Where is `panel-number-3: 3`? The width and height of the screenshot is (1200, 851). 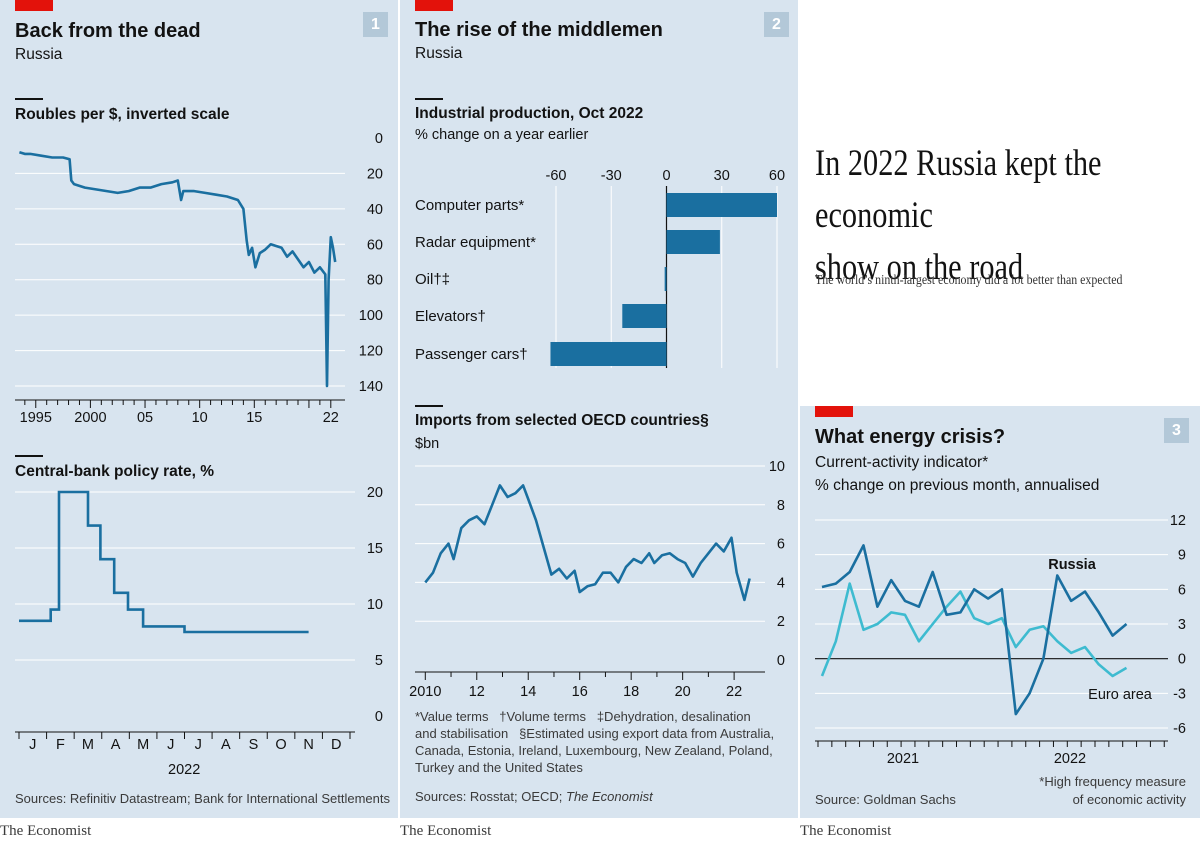
panel-number-3: 3 is located at coordinates (1176, 430).